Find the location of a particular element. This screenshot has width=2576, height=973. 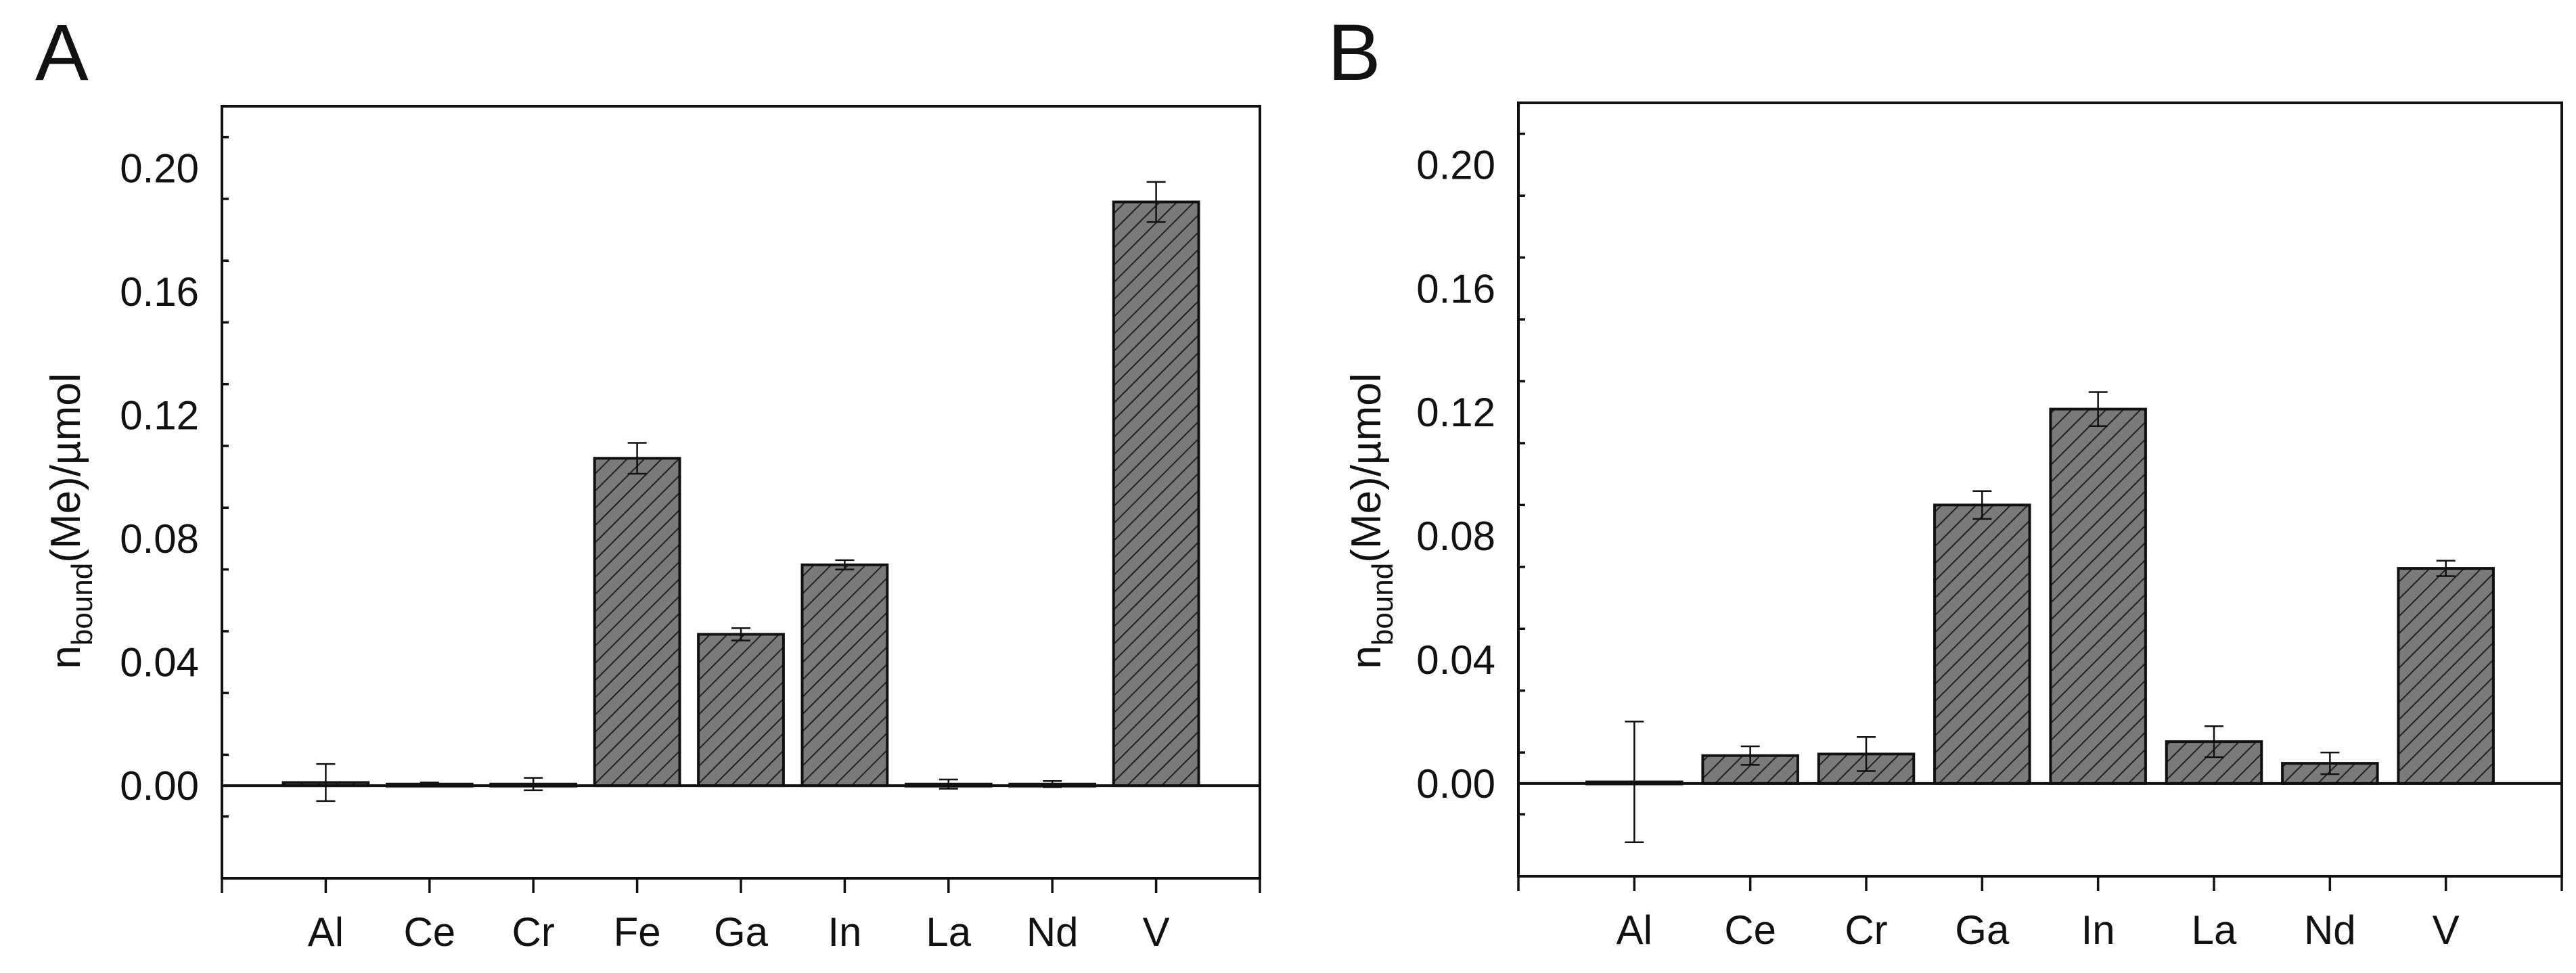

panel-b-y-tick-label: 0.16 is located at coordinates (1455, 288).